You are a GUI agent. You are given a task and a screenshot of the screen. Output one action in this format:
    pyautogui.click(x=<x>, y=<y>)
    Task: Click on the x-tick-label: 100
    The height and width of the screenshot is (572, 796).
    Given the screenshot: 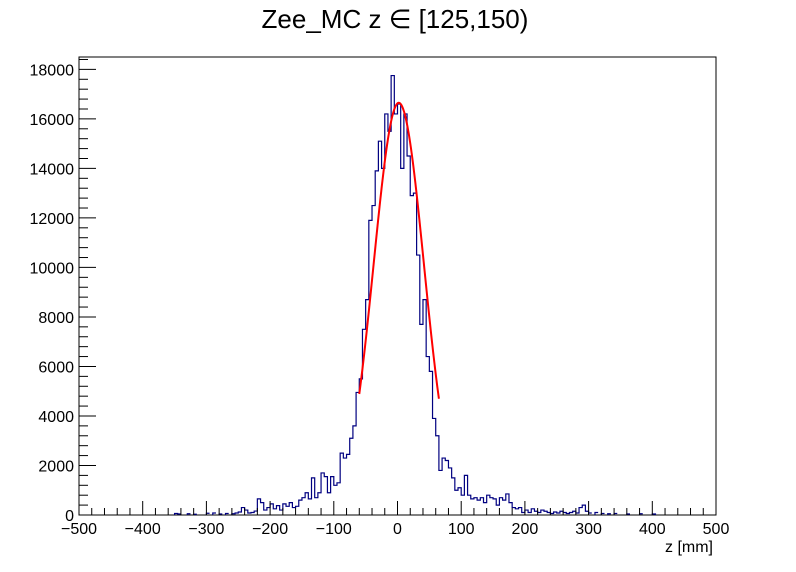 What is the action you would take?
    pyautogui.click(x=461, y=529)
    